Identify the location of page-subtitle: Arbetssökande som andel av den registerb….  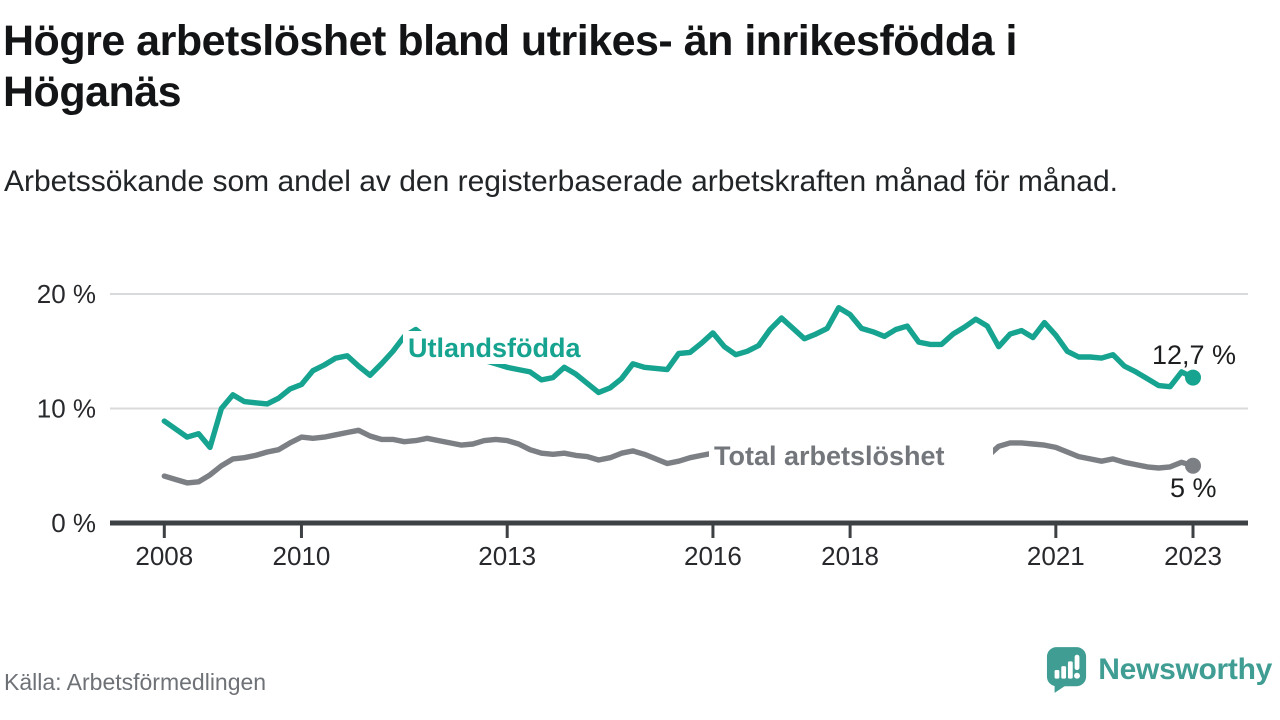
(561, 181).